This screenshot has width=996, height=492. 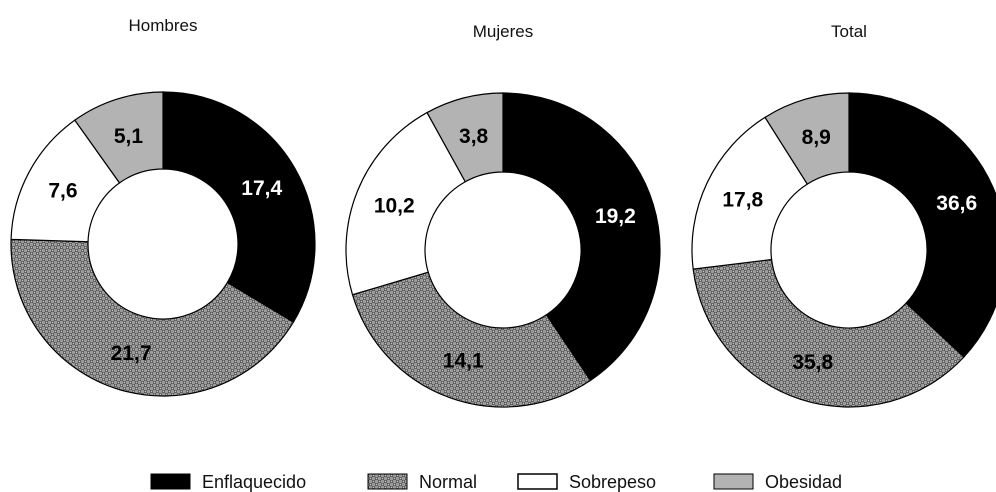 I want to click on value-label-sobrepeso: 10,2, so click(x=394, y=205).